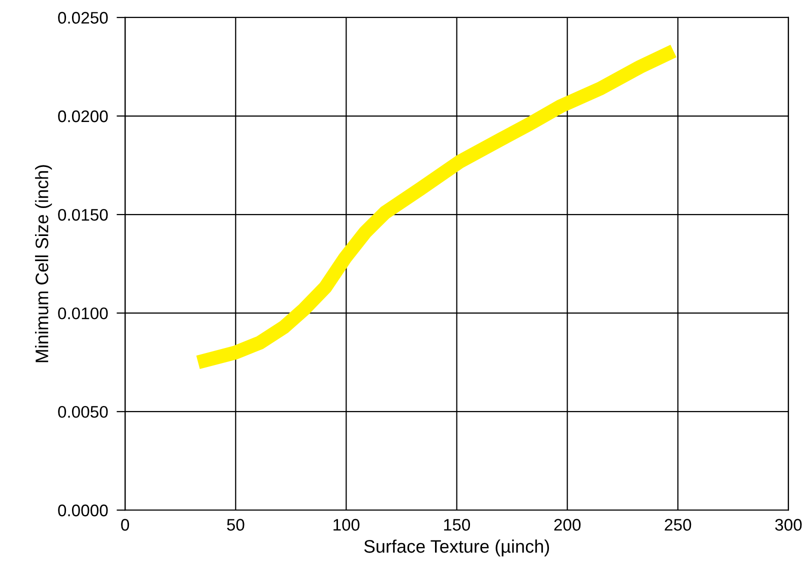  Describe the element at coordinates (678, 524) in the screenshot. I see `x-tick-label: 250` at that location.